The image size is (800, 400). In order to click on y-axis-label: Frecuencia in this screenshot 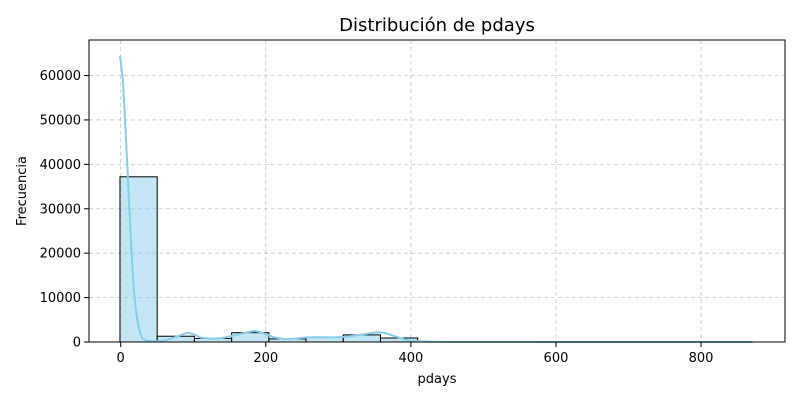, I will do `click(22, 191)`.